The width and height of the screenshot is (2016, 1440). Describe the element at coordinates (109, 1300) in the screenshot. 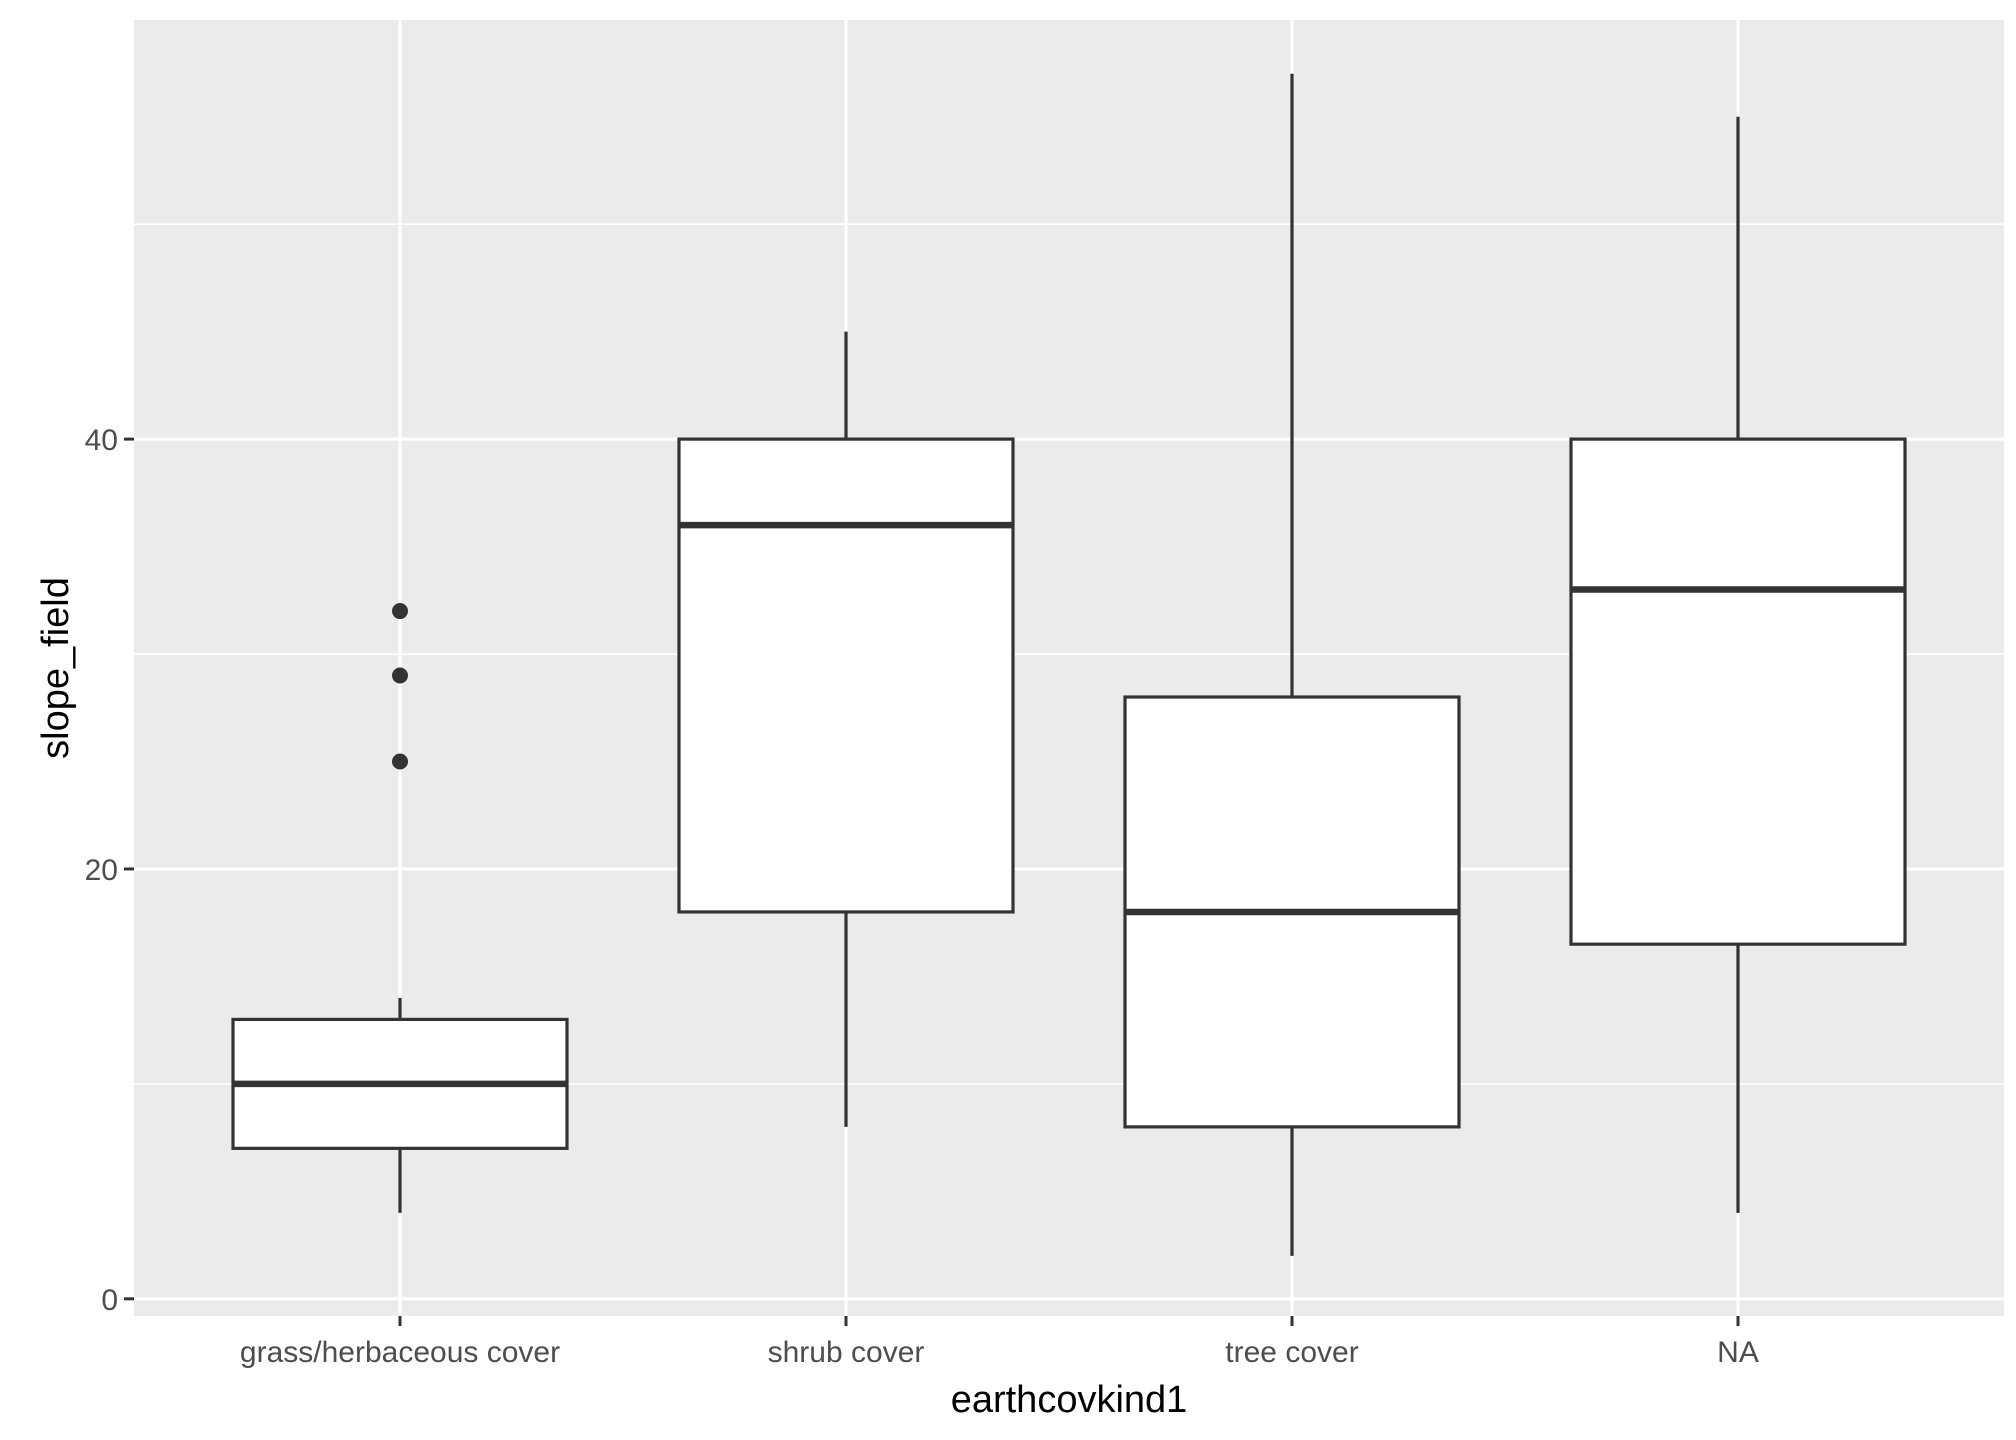

I see `y-tick-label: 0` at that location.